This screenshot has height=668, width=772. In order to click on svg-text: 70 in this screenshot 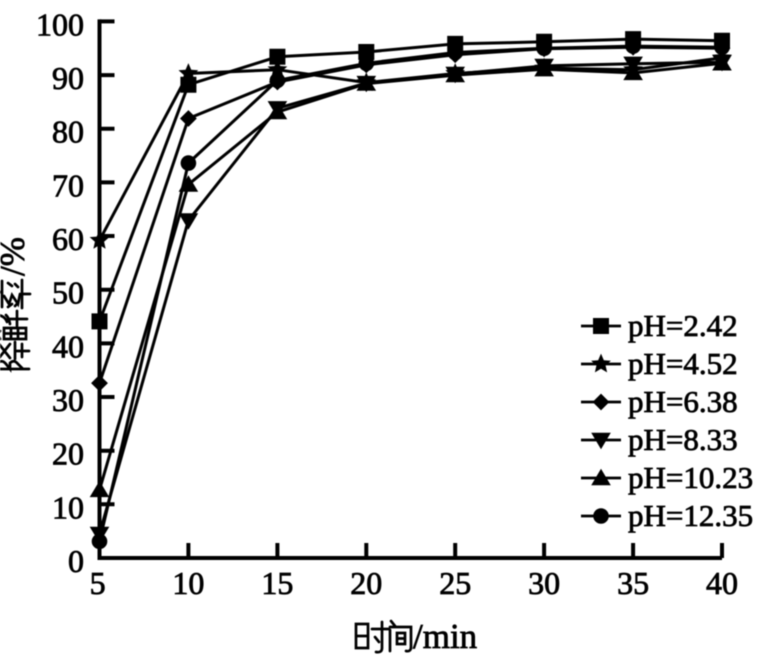, I will do `click(68, 185)`.